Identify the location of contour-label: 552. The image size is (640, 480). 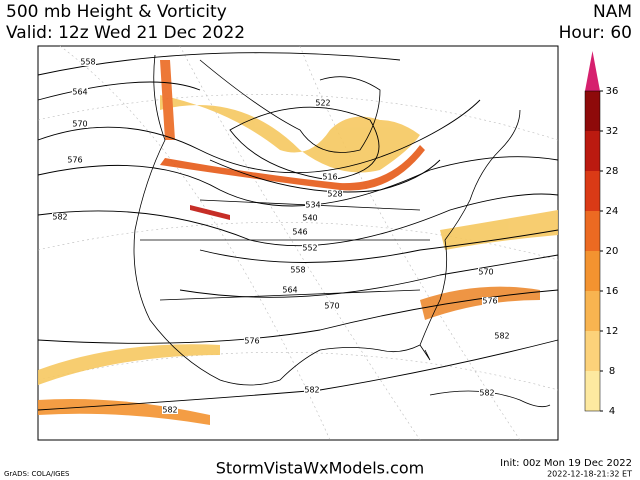
(309, 248).